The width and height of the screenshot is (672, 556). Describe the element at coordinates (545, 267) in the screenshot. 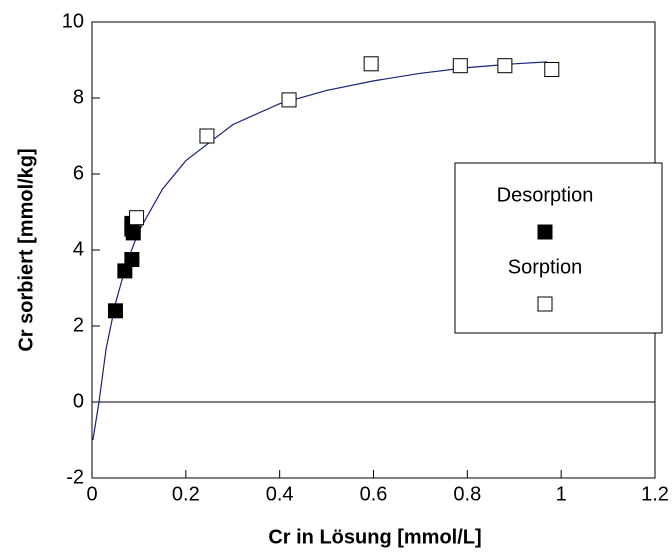

I see `legend-label: Sorption` at that location.